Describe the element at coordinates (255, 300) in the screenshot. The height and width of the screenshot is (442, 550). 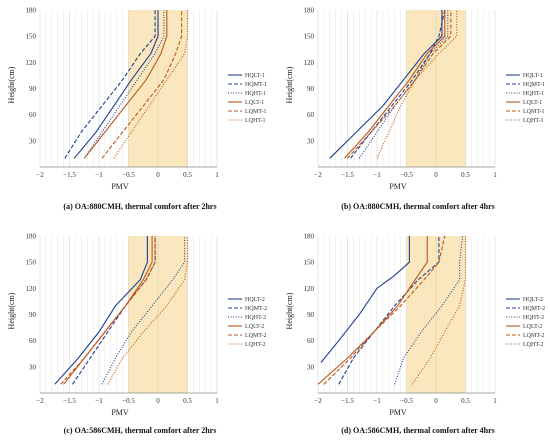
I see `legend-label: HQLT-2` at that location.